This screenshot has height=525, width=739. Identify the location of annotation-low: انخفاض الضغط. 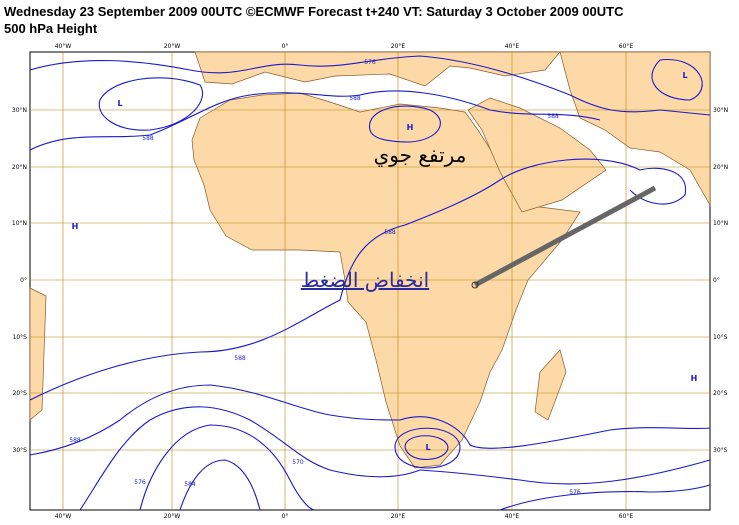
(365, 280).